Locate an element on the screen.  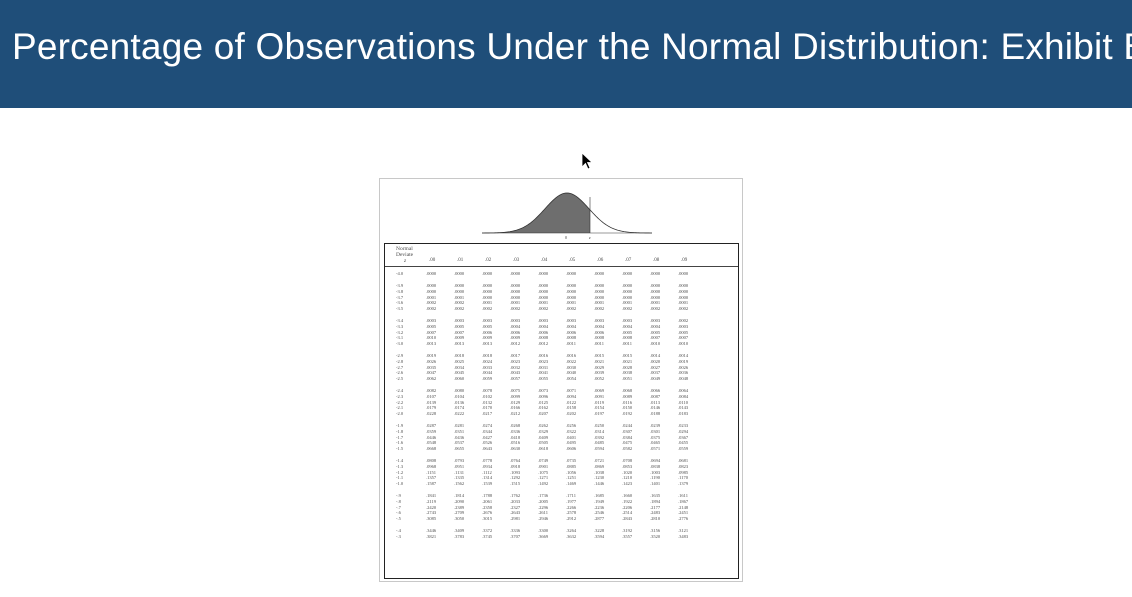
table-cell: .0853 is located at coordinates (627, 466).